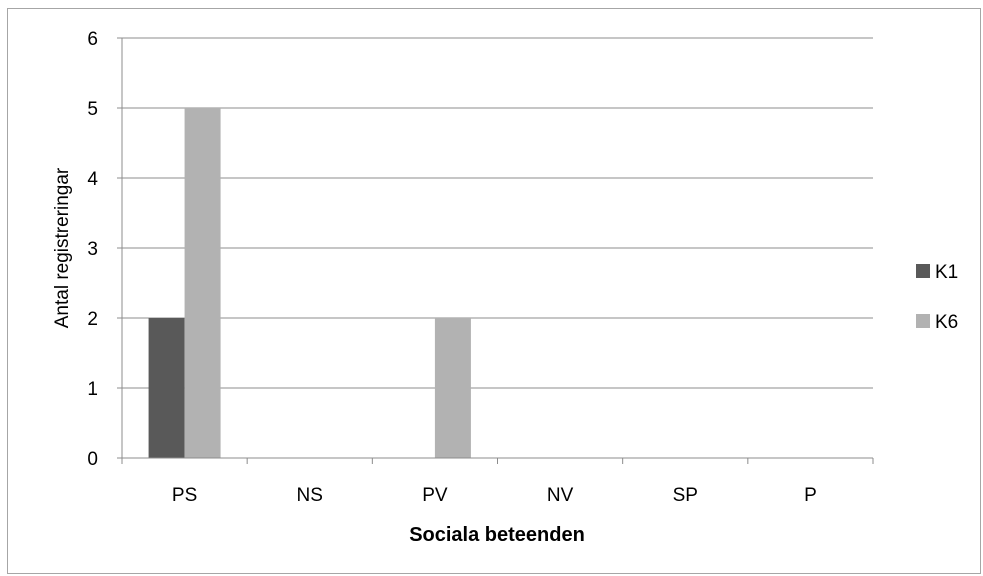  Describe the element at coordinates (166, 388) in the screenshot. I see `bar-k1-ps` at that location.